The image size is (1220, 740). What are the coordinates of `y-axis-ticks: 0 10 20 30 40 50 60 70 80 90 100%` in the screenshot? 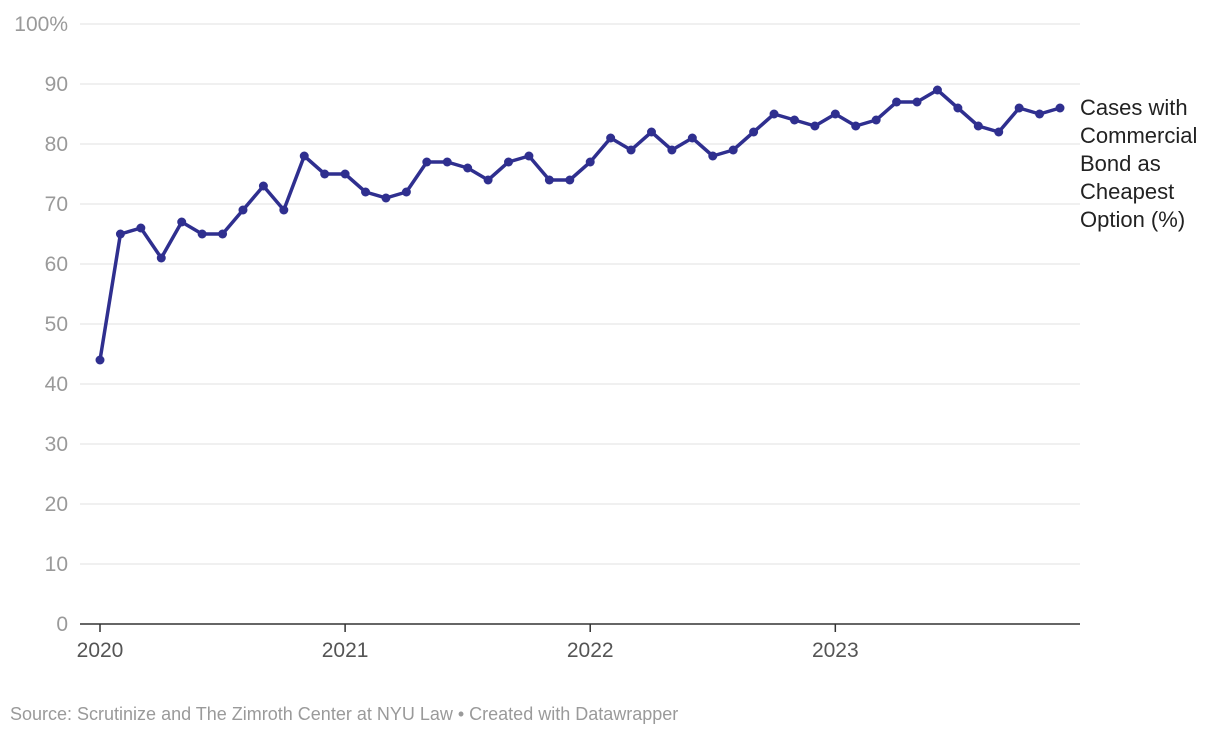 It's located at (41, 324).